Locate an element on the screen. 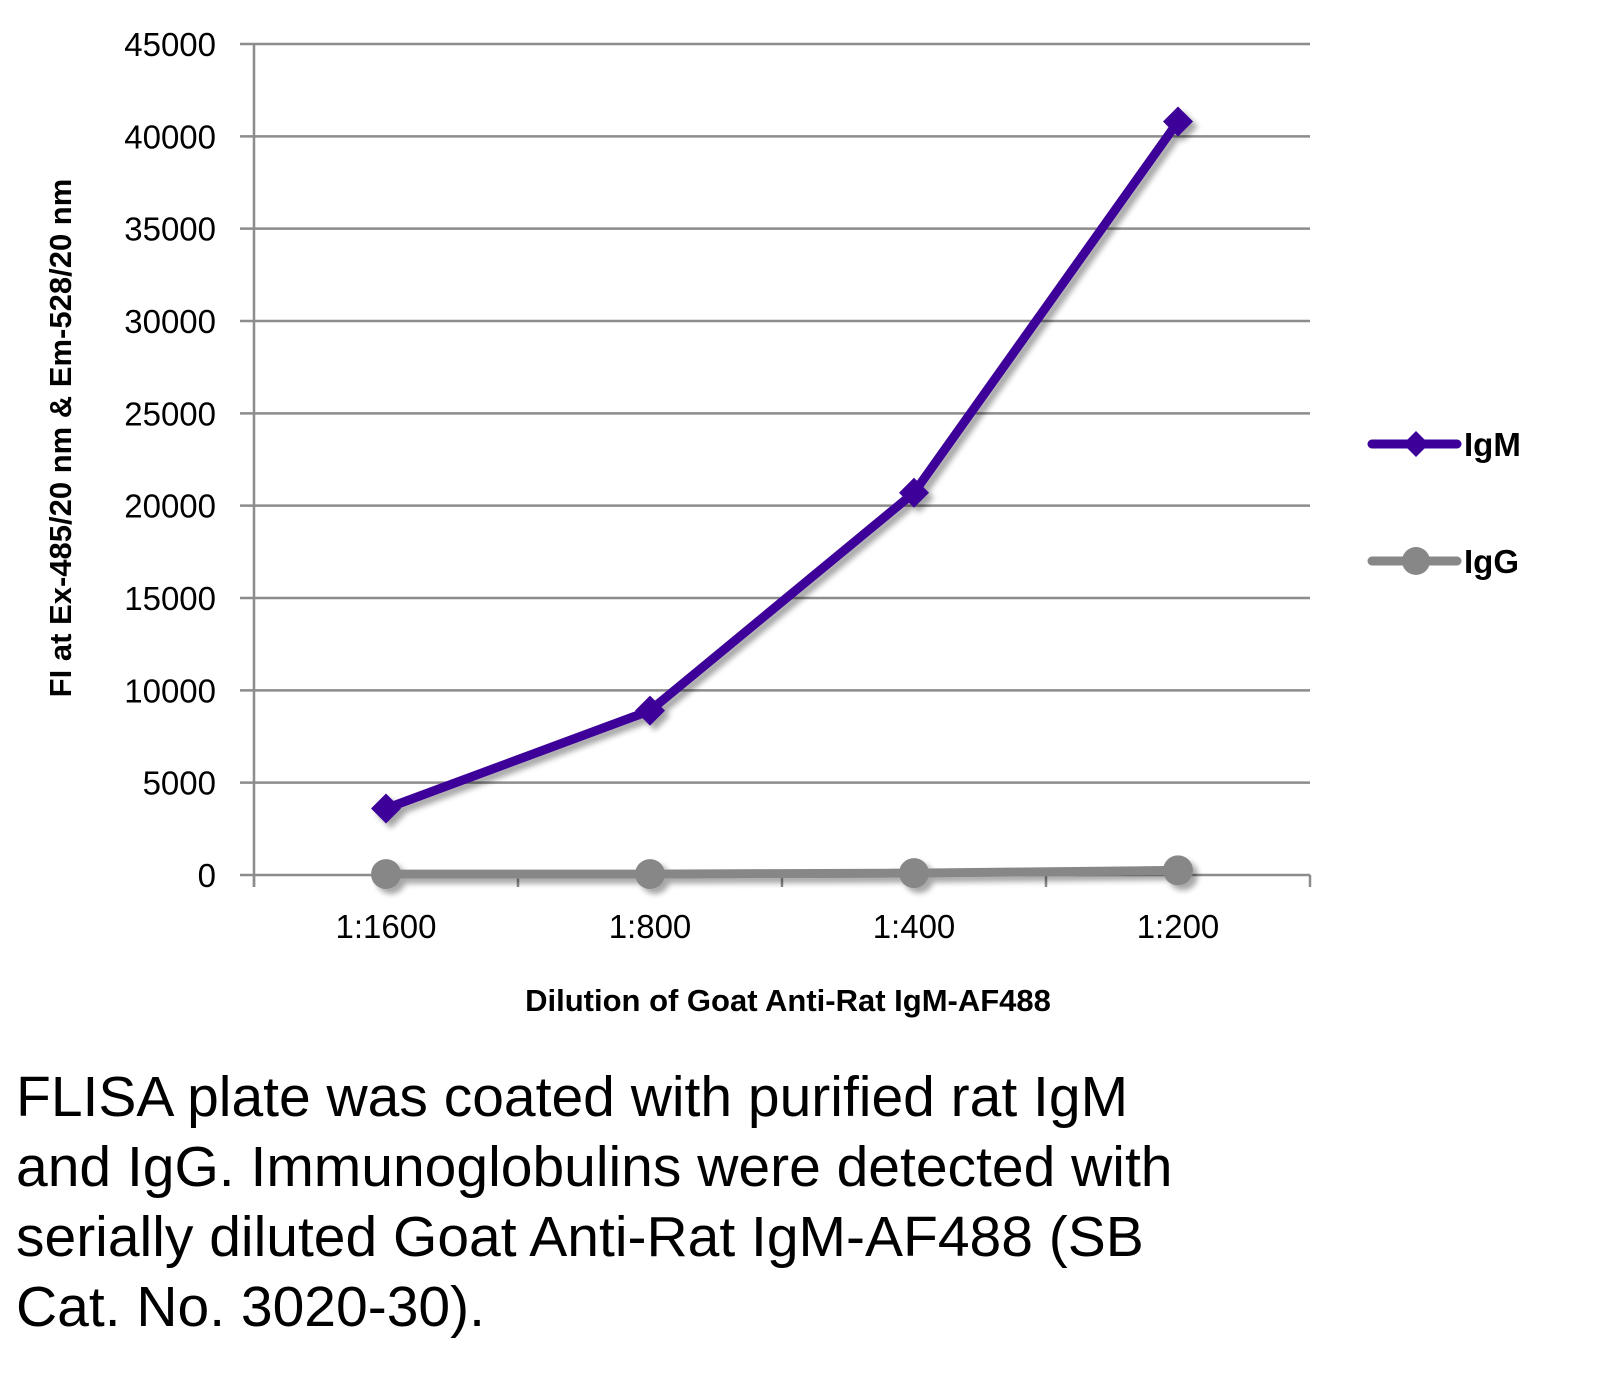  y-tick-label: 0 is located at coordinates (207, 875).